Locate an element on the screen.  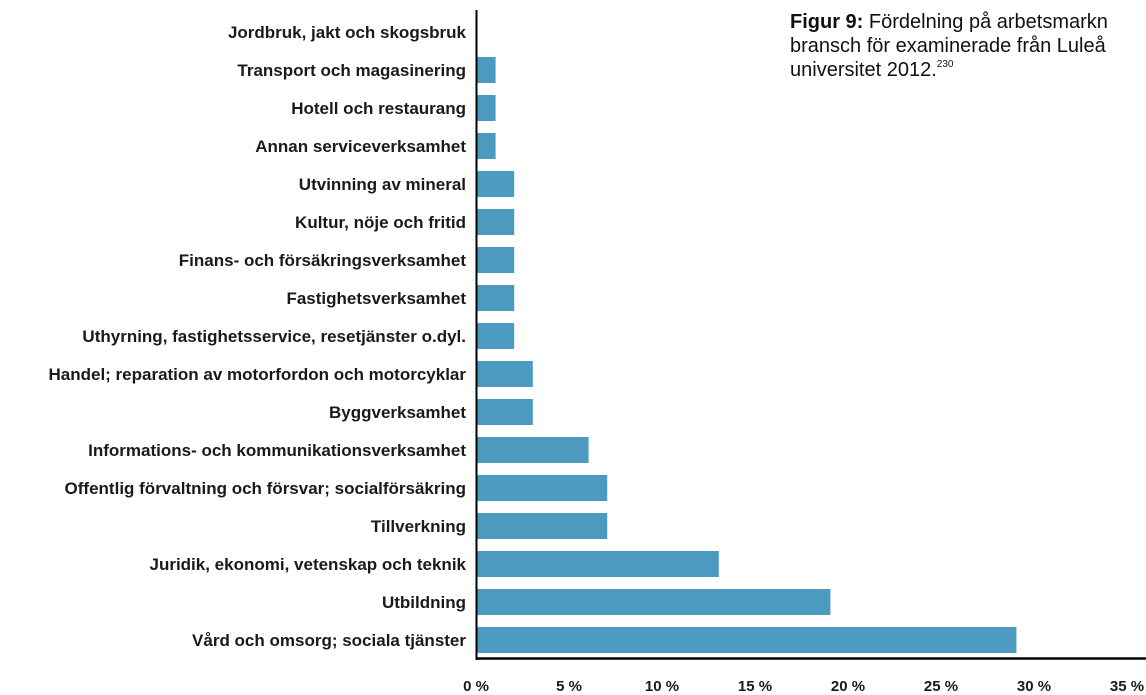
category-label-jordbruk-jakt-och-skogsbruk: Jordbruk, jakt och skogsbruk is located at coordinates (347, 32).